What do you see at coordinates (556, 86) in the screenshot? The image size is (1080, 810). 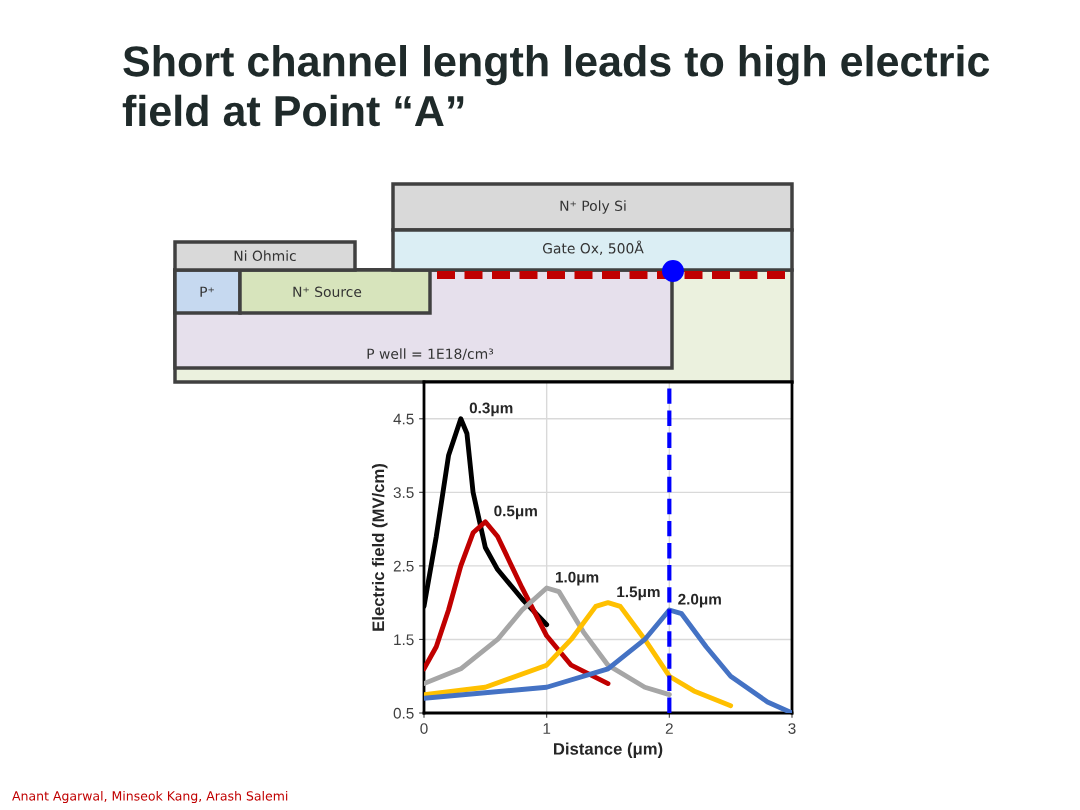 I see `chart-title: Short channel length leads to high electric field at Point “A”` at bounding box center [556, 86].